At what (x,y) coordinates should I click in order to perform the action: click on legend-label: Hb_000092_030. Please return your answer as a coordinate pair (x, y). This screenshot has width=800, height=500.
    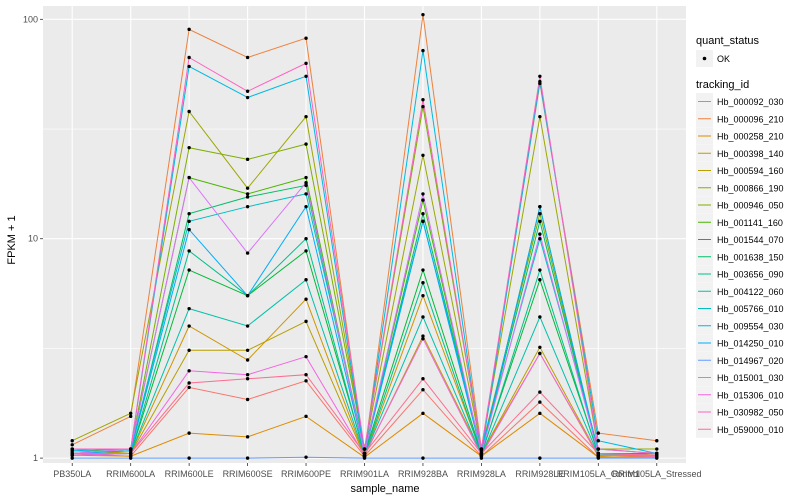
    Looking at the image, I should click on (750, 102).